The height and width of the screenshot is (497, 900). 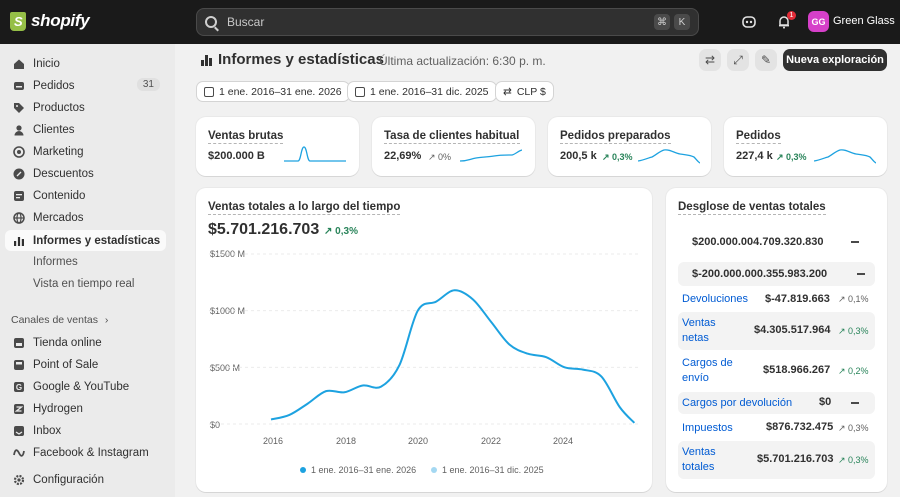 What do you see at coordinates (487, 470) in the screenshot?
I see `legend-item-compare: 1 ene. 2016–31 dic. 2025` at bounding box center [487, 470].